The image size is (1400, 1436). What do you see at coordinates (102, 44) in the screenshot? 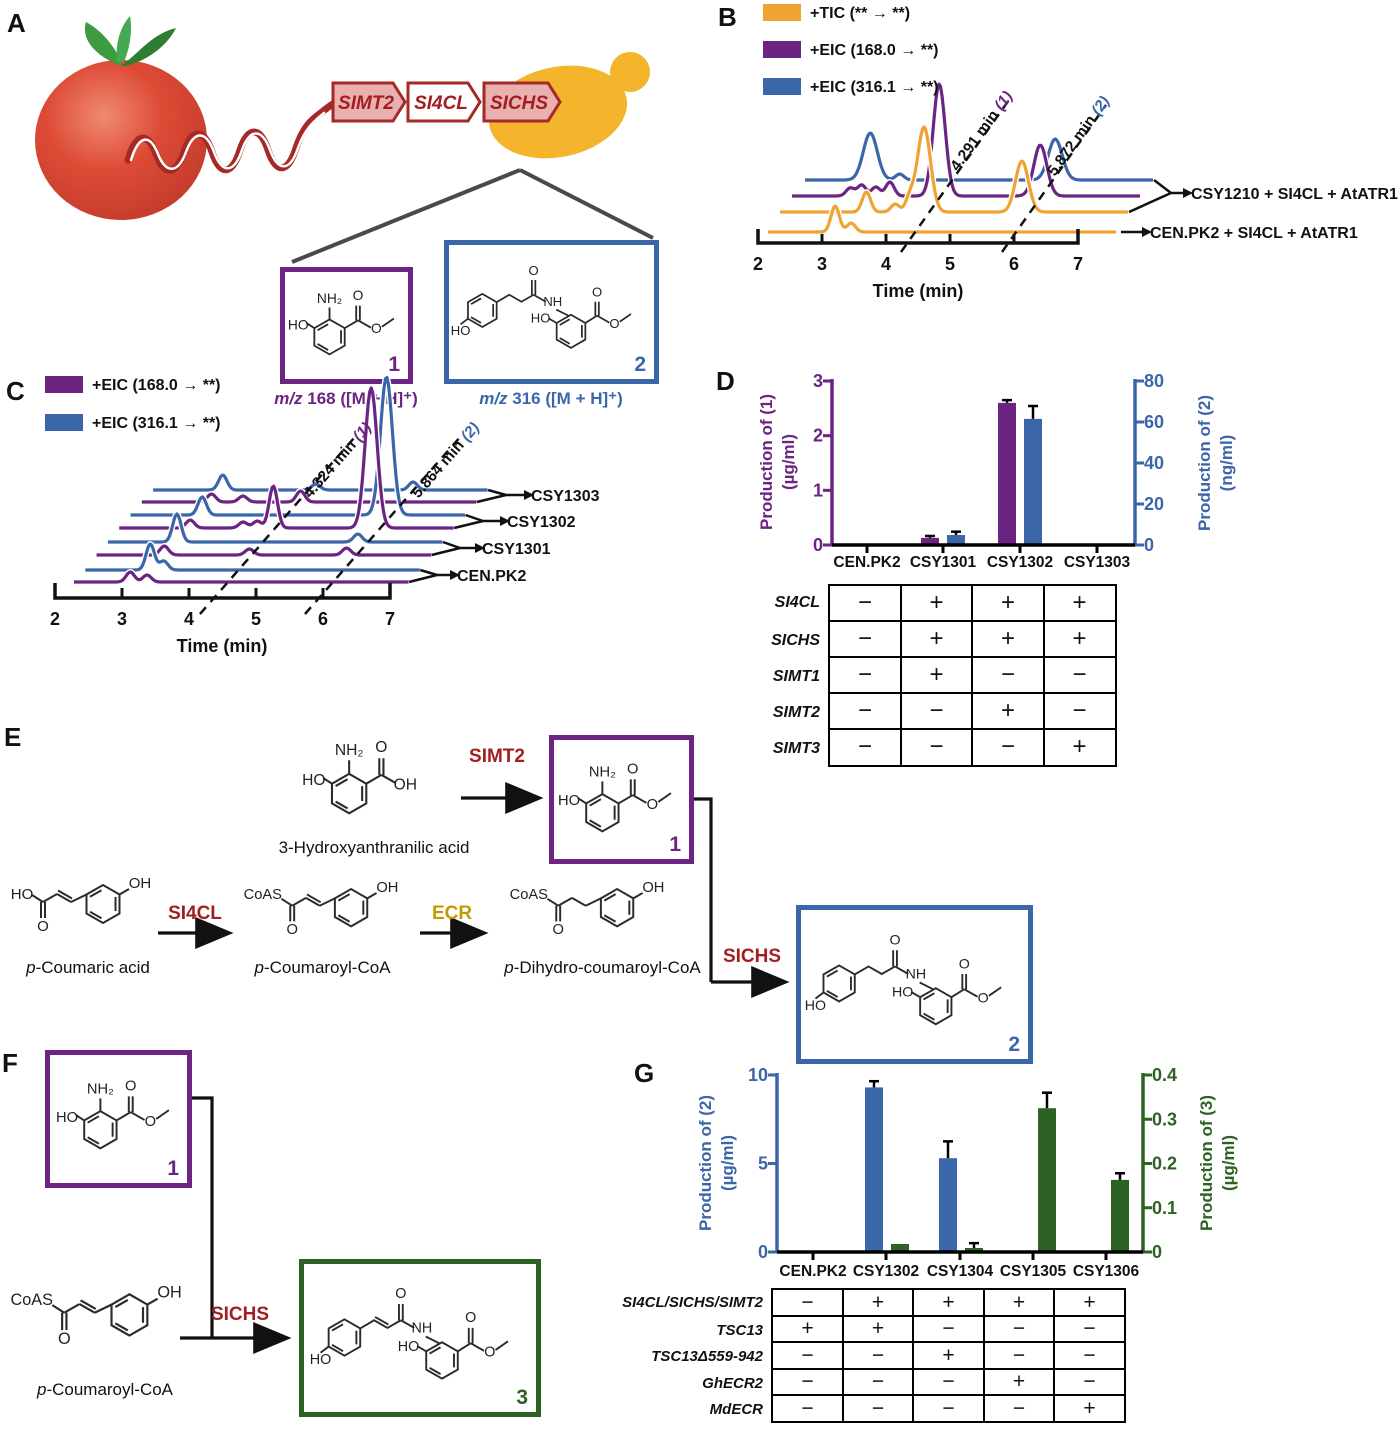
I see `tomato-leaf-left` at bounding box center [102, 44].